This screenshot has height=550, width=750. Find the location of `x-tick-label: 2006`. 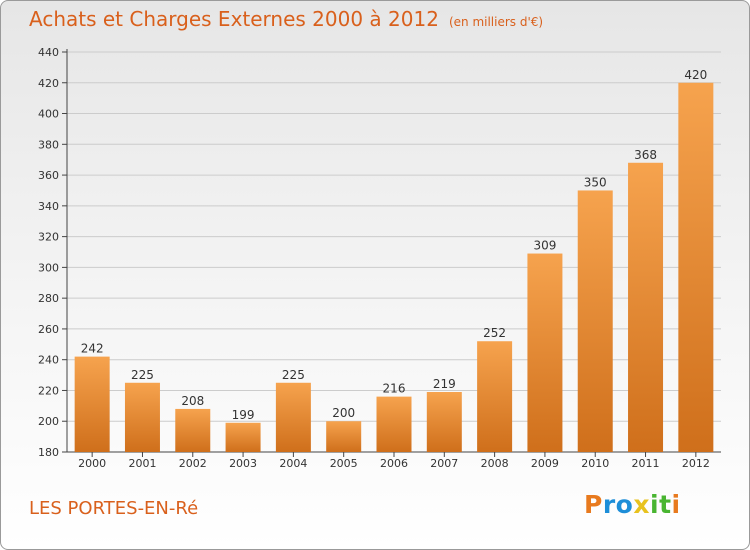

x-tick-label: 2006 is located at coordinates (394, 463).